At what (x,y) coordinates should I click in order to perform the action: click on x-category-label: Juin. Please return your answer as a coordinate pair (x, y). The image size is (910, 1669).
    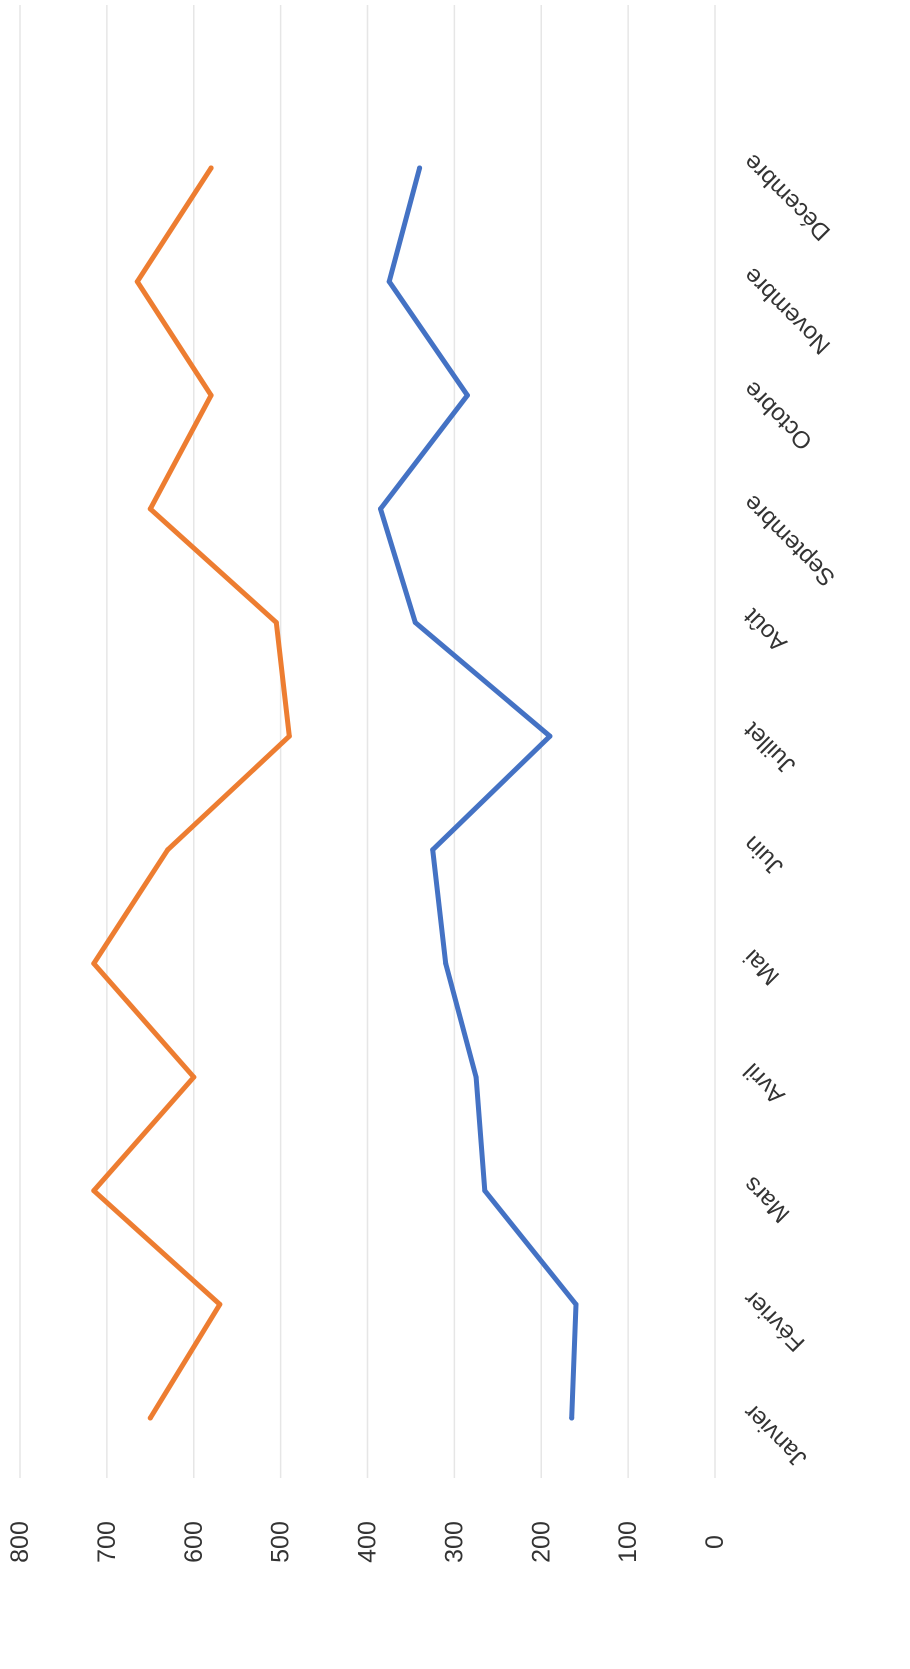
    Looking at the image, I should click on (763, 855).